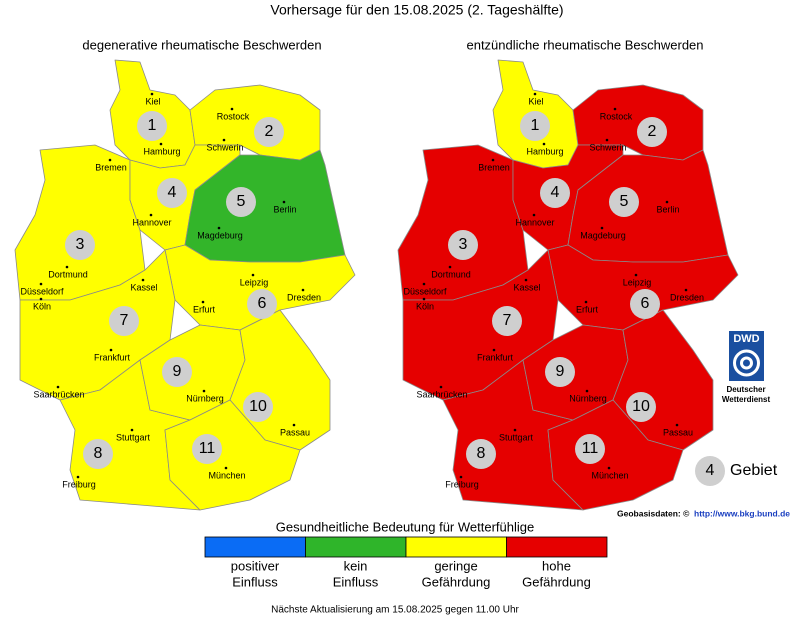  I want to click on city-label: Dortmund, so click(451, 274).